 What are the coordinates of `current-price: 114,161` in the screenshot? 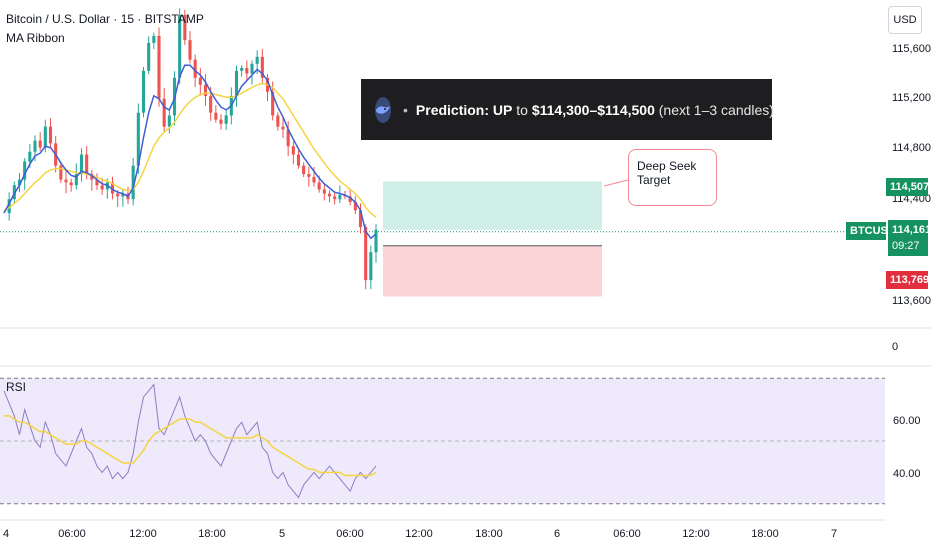 It's located at (912, 230).